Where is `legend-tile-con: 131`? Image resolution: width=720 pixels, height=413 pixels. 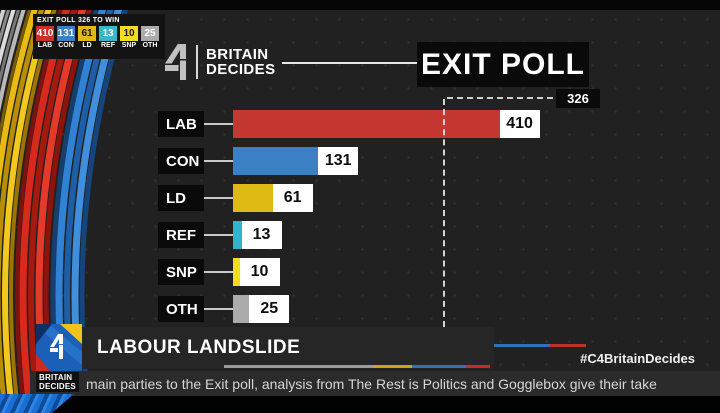
legend-tile-con: 131 is located at coordinates (66, 33).